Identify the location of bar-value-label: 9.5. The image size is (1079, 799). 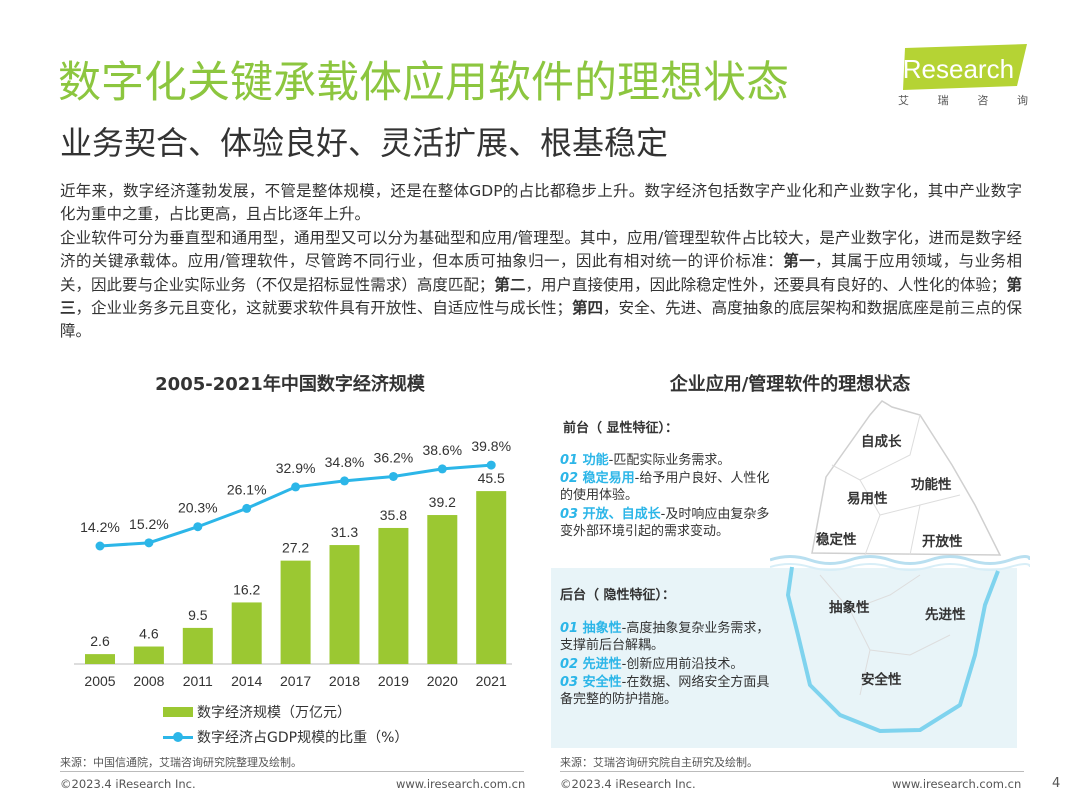
(198, 615).